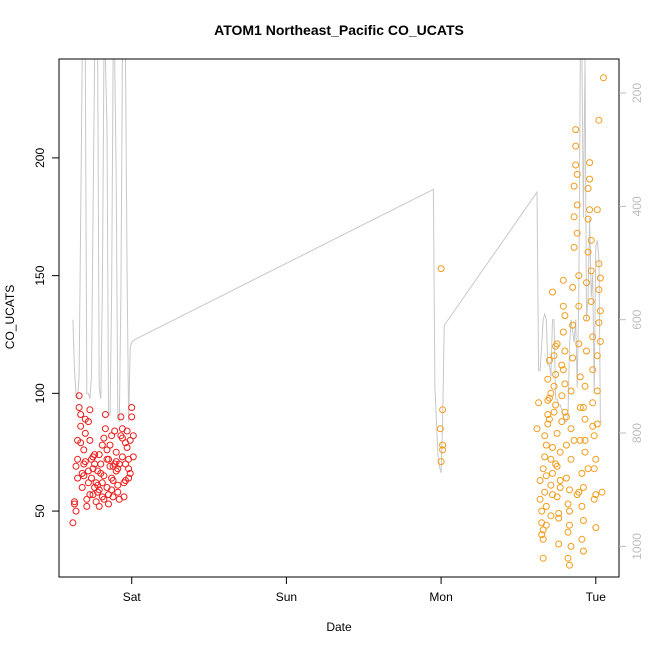 The image size is (650, 650). I want to click on x-tick-label: Sat, so click(132, 597).